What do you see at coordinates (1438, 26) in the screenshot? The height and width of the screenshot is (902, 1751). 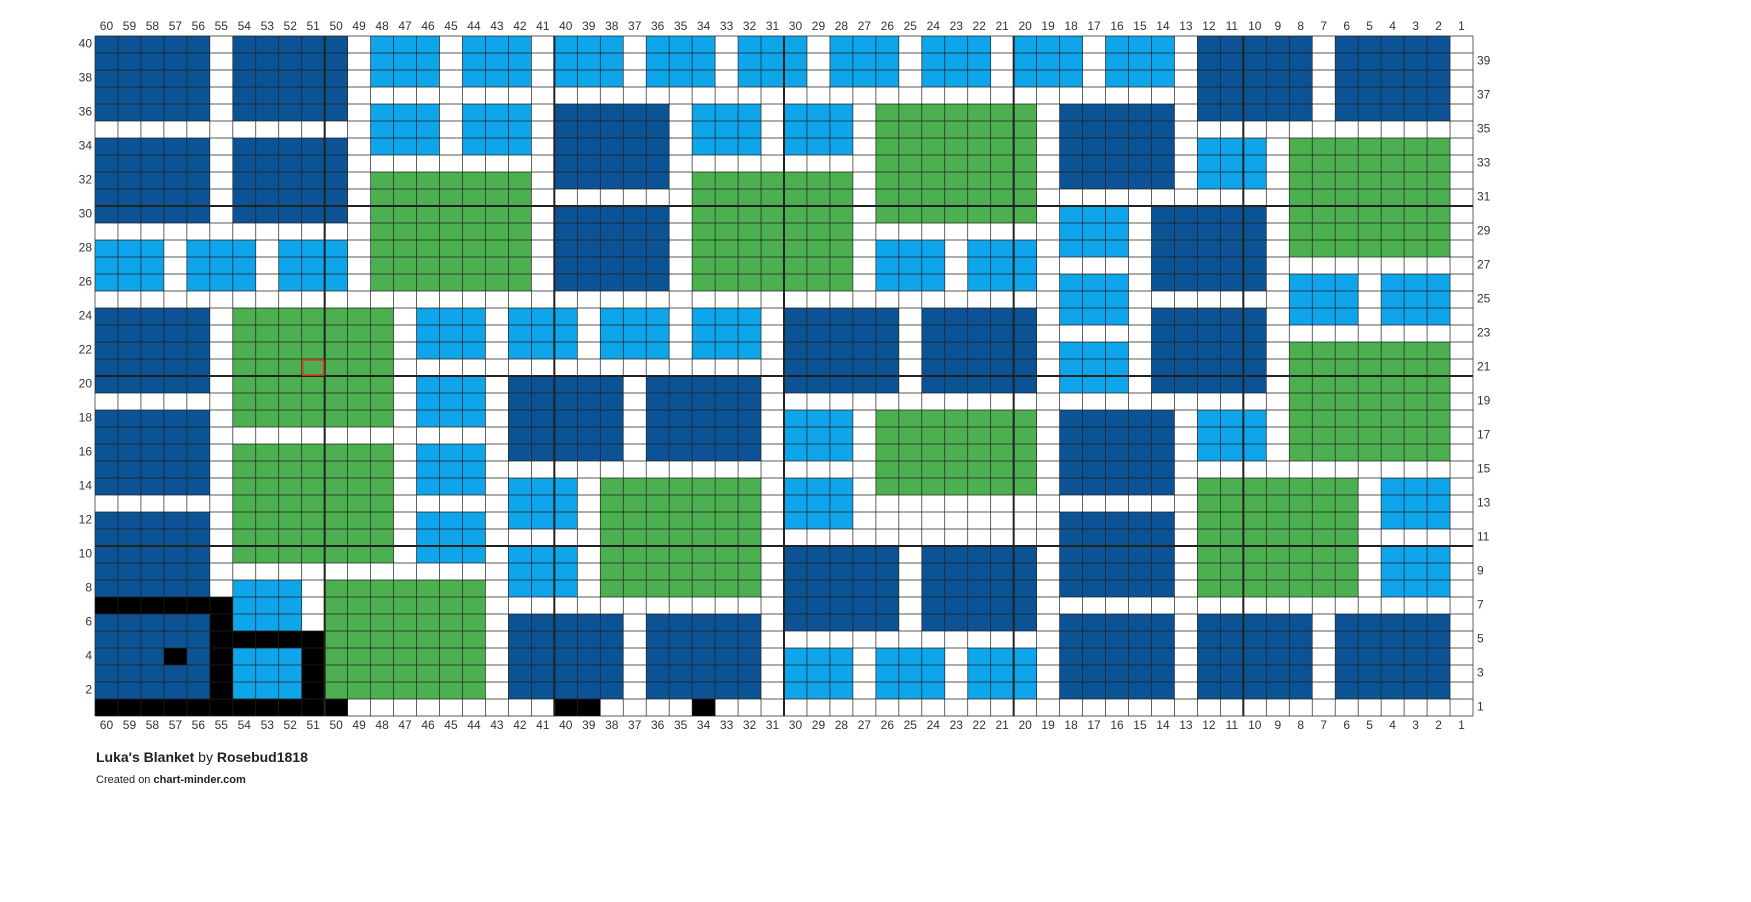 I see `column-label: 2` at bounding box center [1438, 26].